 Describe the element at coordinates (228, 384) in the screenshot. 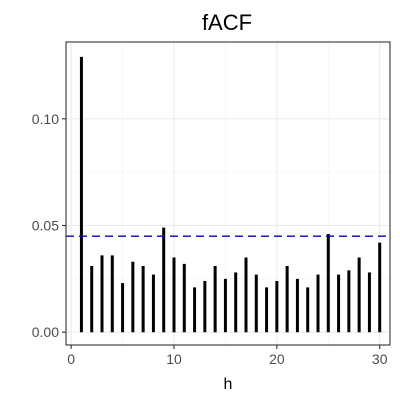

I see `x-axis-title: h` at that location.